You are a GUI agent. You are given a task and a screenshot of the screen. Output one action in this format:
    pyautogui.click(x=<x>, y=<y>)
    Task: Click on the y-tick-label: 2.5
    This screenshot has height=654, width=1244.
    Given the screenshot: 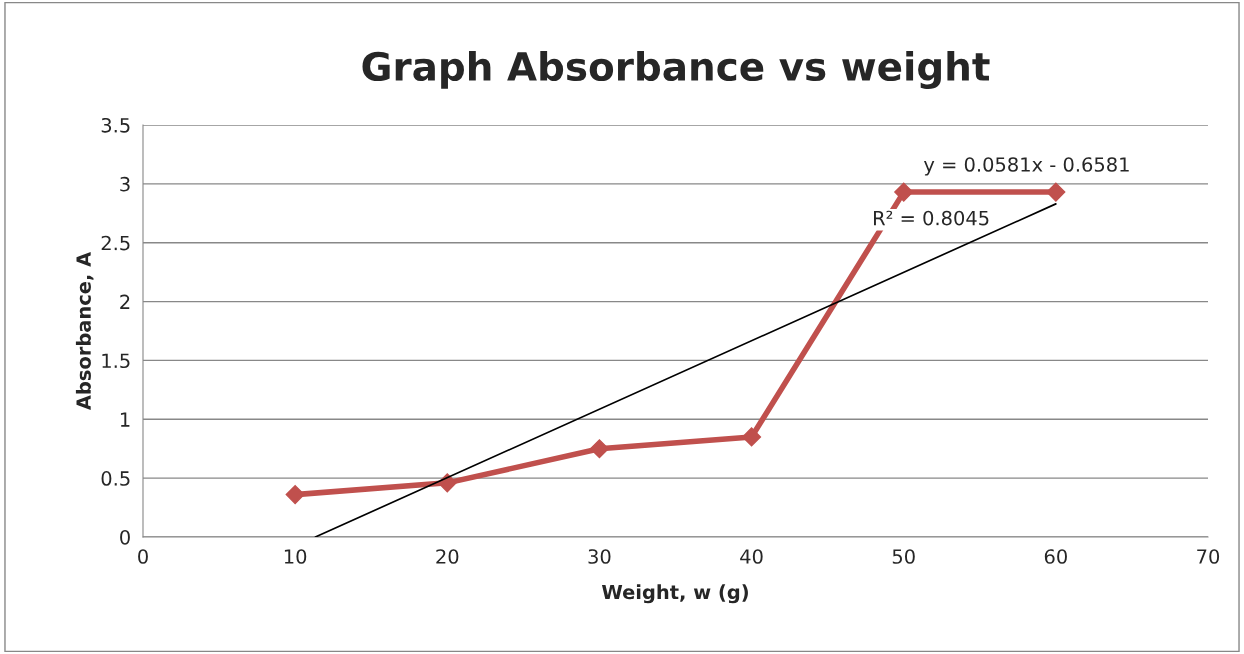 What is the action you would take?
    pyautogui.click(x=115, y=243)
    